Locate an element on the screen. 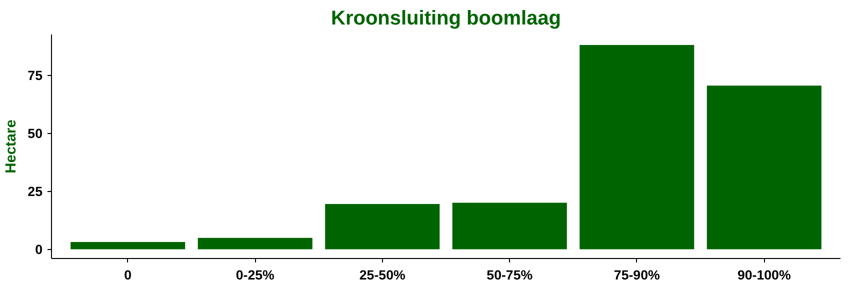  x-tick-label: 50-75% is located at coordinates (509, 275).